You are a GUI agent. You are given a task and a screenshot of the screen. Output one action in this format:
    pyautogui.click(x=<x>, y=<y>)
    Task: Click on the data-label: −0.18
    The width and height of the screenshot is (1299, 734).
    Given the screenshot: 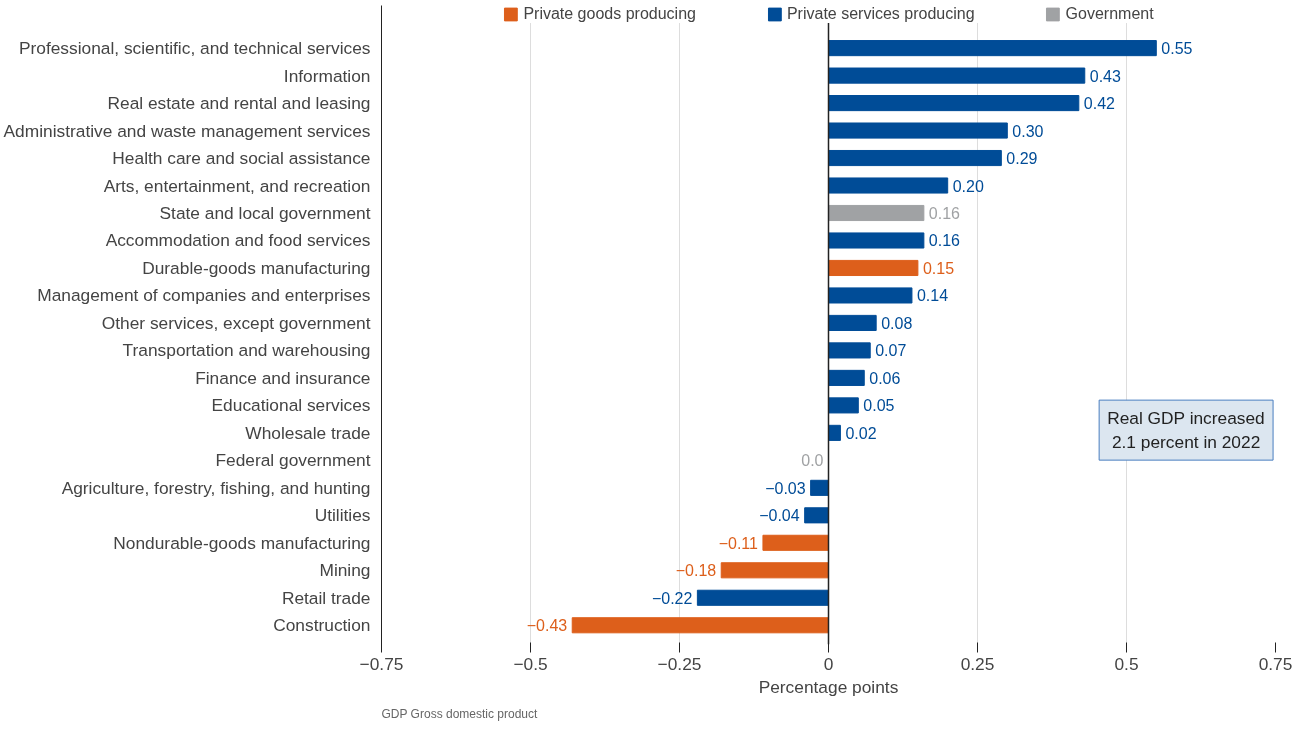 What is the action you would take?
    pyautogui.click(x=696, y=571)
    